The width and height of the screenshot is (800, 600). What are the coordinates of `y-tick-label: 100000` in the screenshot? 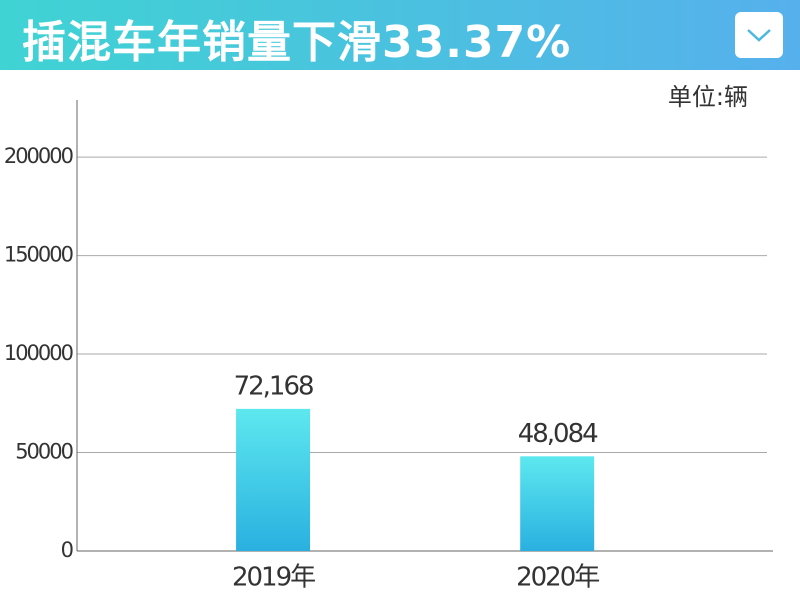 It's located at (38, 353).